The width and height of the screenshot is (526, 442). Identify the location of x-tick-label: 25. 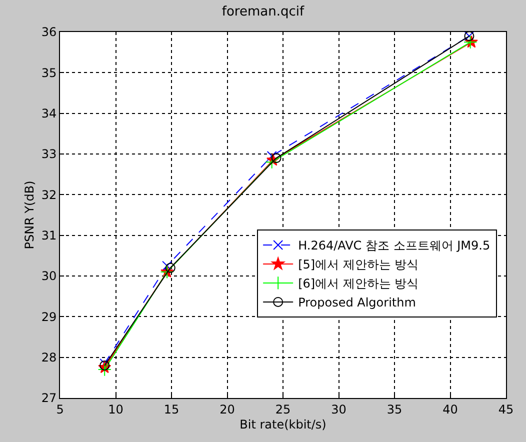
(283, 409).